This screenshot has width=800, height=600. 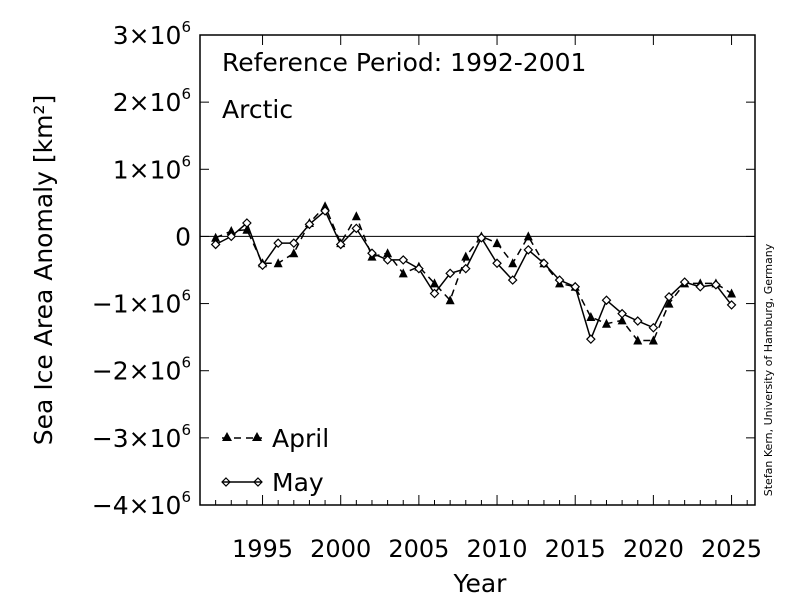 What do you see at coordinates (340, 549) in the screenshot?
I see `x-tick-label: 2000` at bounding box center [340, 549].